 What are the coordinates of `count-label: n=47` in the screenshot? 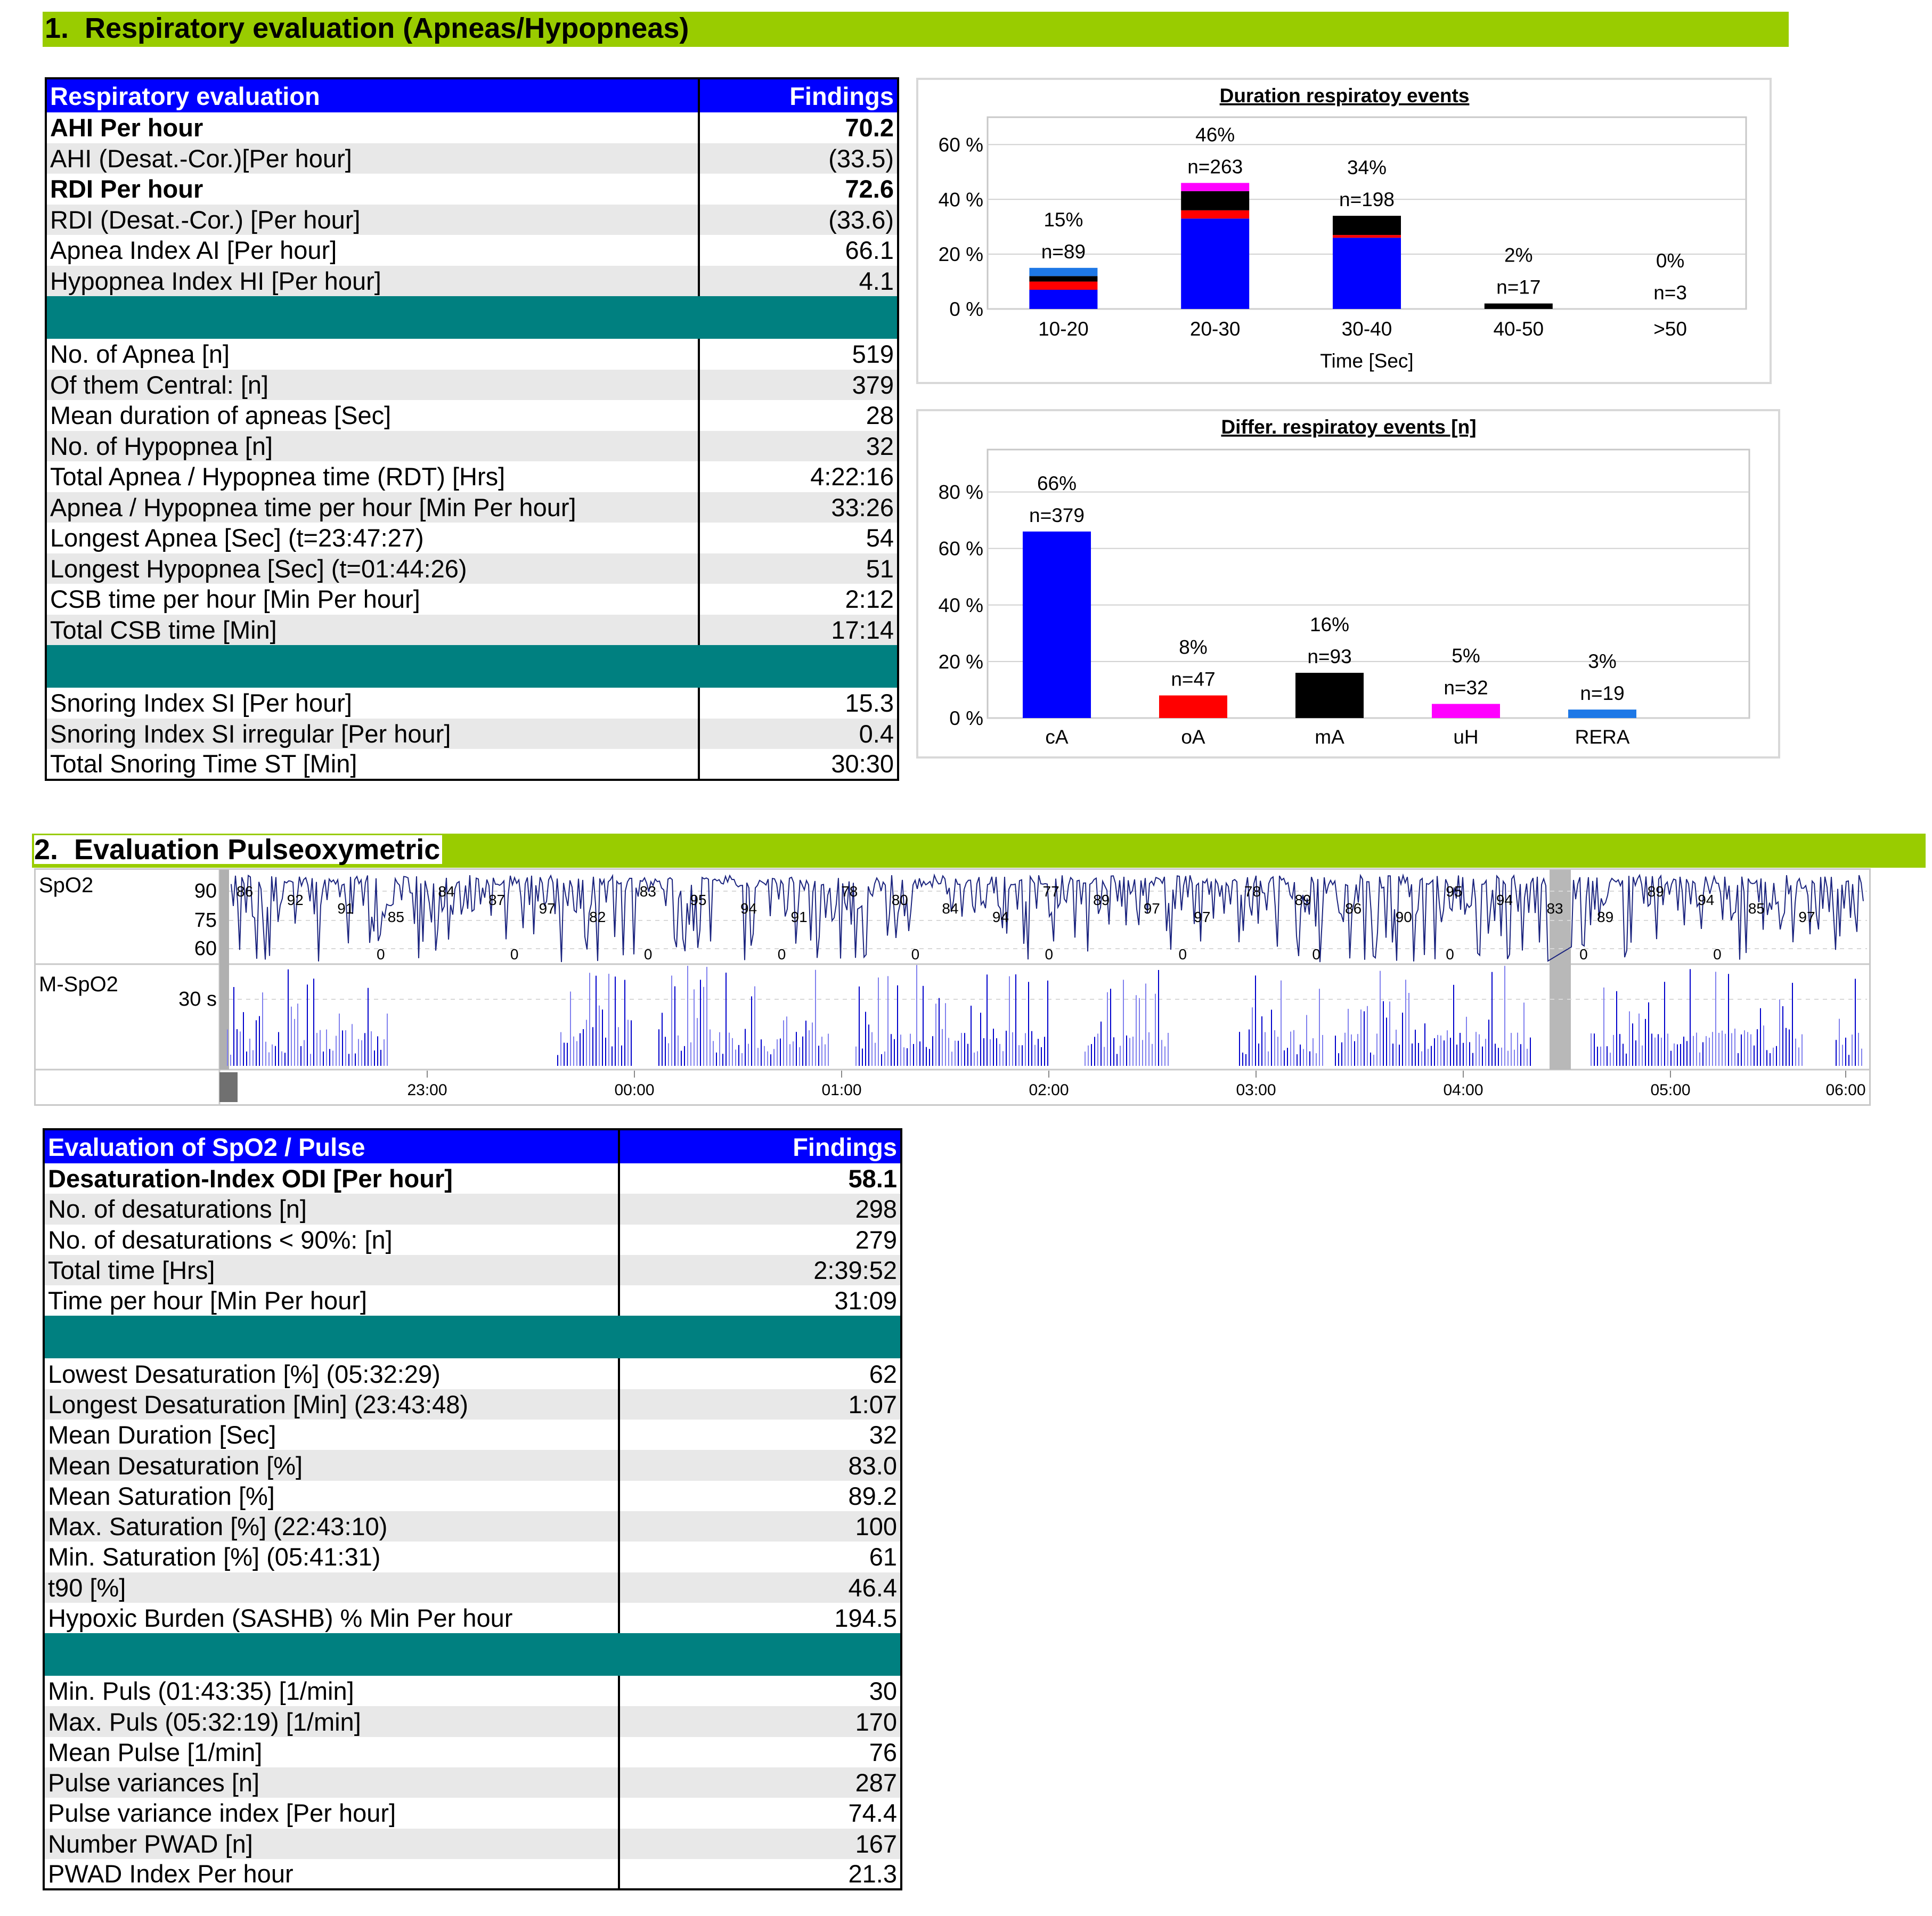 It's located at (1193, 679).